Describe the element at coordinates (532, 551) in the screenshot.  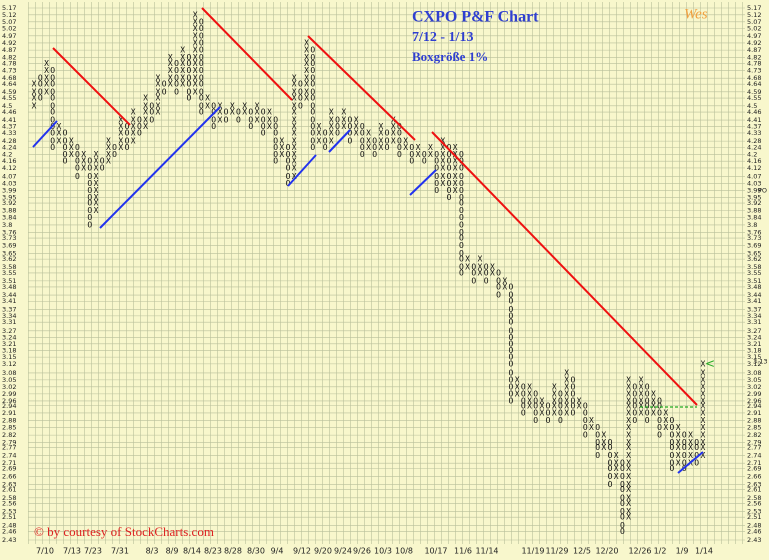
I see `x-tick-label: 11/19` at that location.